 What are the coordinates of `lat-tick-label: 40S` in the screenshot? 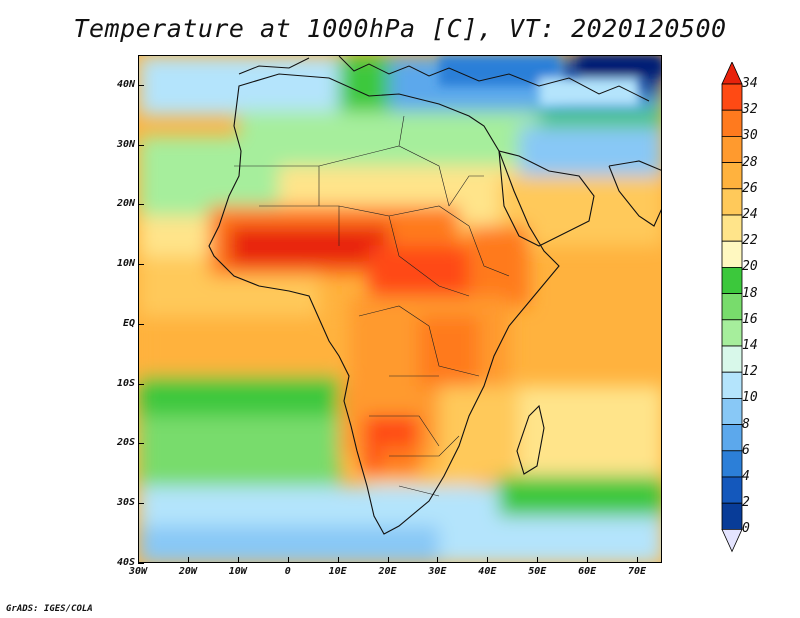 It's located at (125, 562).